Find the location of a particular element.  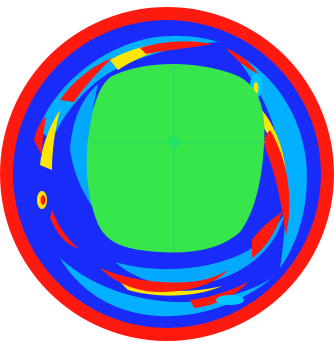

red-left-mid is located at coordinates (64, 229).